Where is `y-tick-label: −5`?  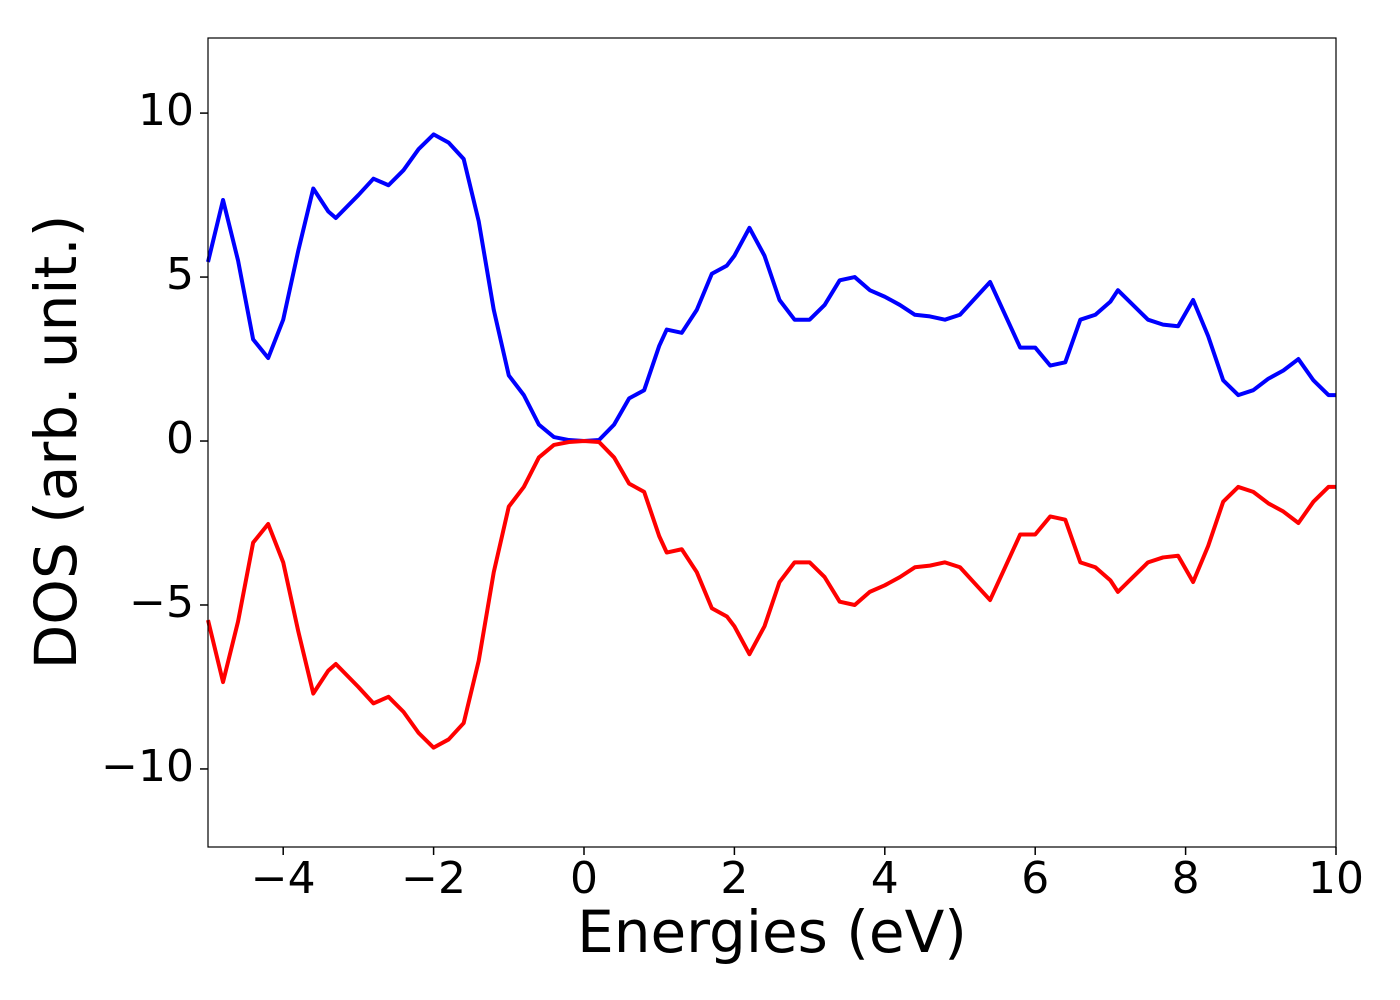
y-tick-label: −5 is located at coordinates (161, 602).